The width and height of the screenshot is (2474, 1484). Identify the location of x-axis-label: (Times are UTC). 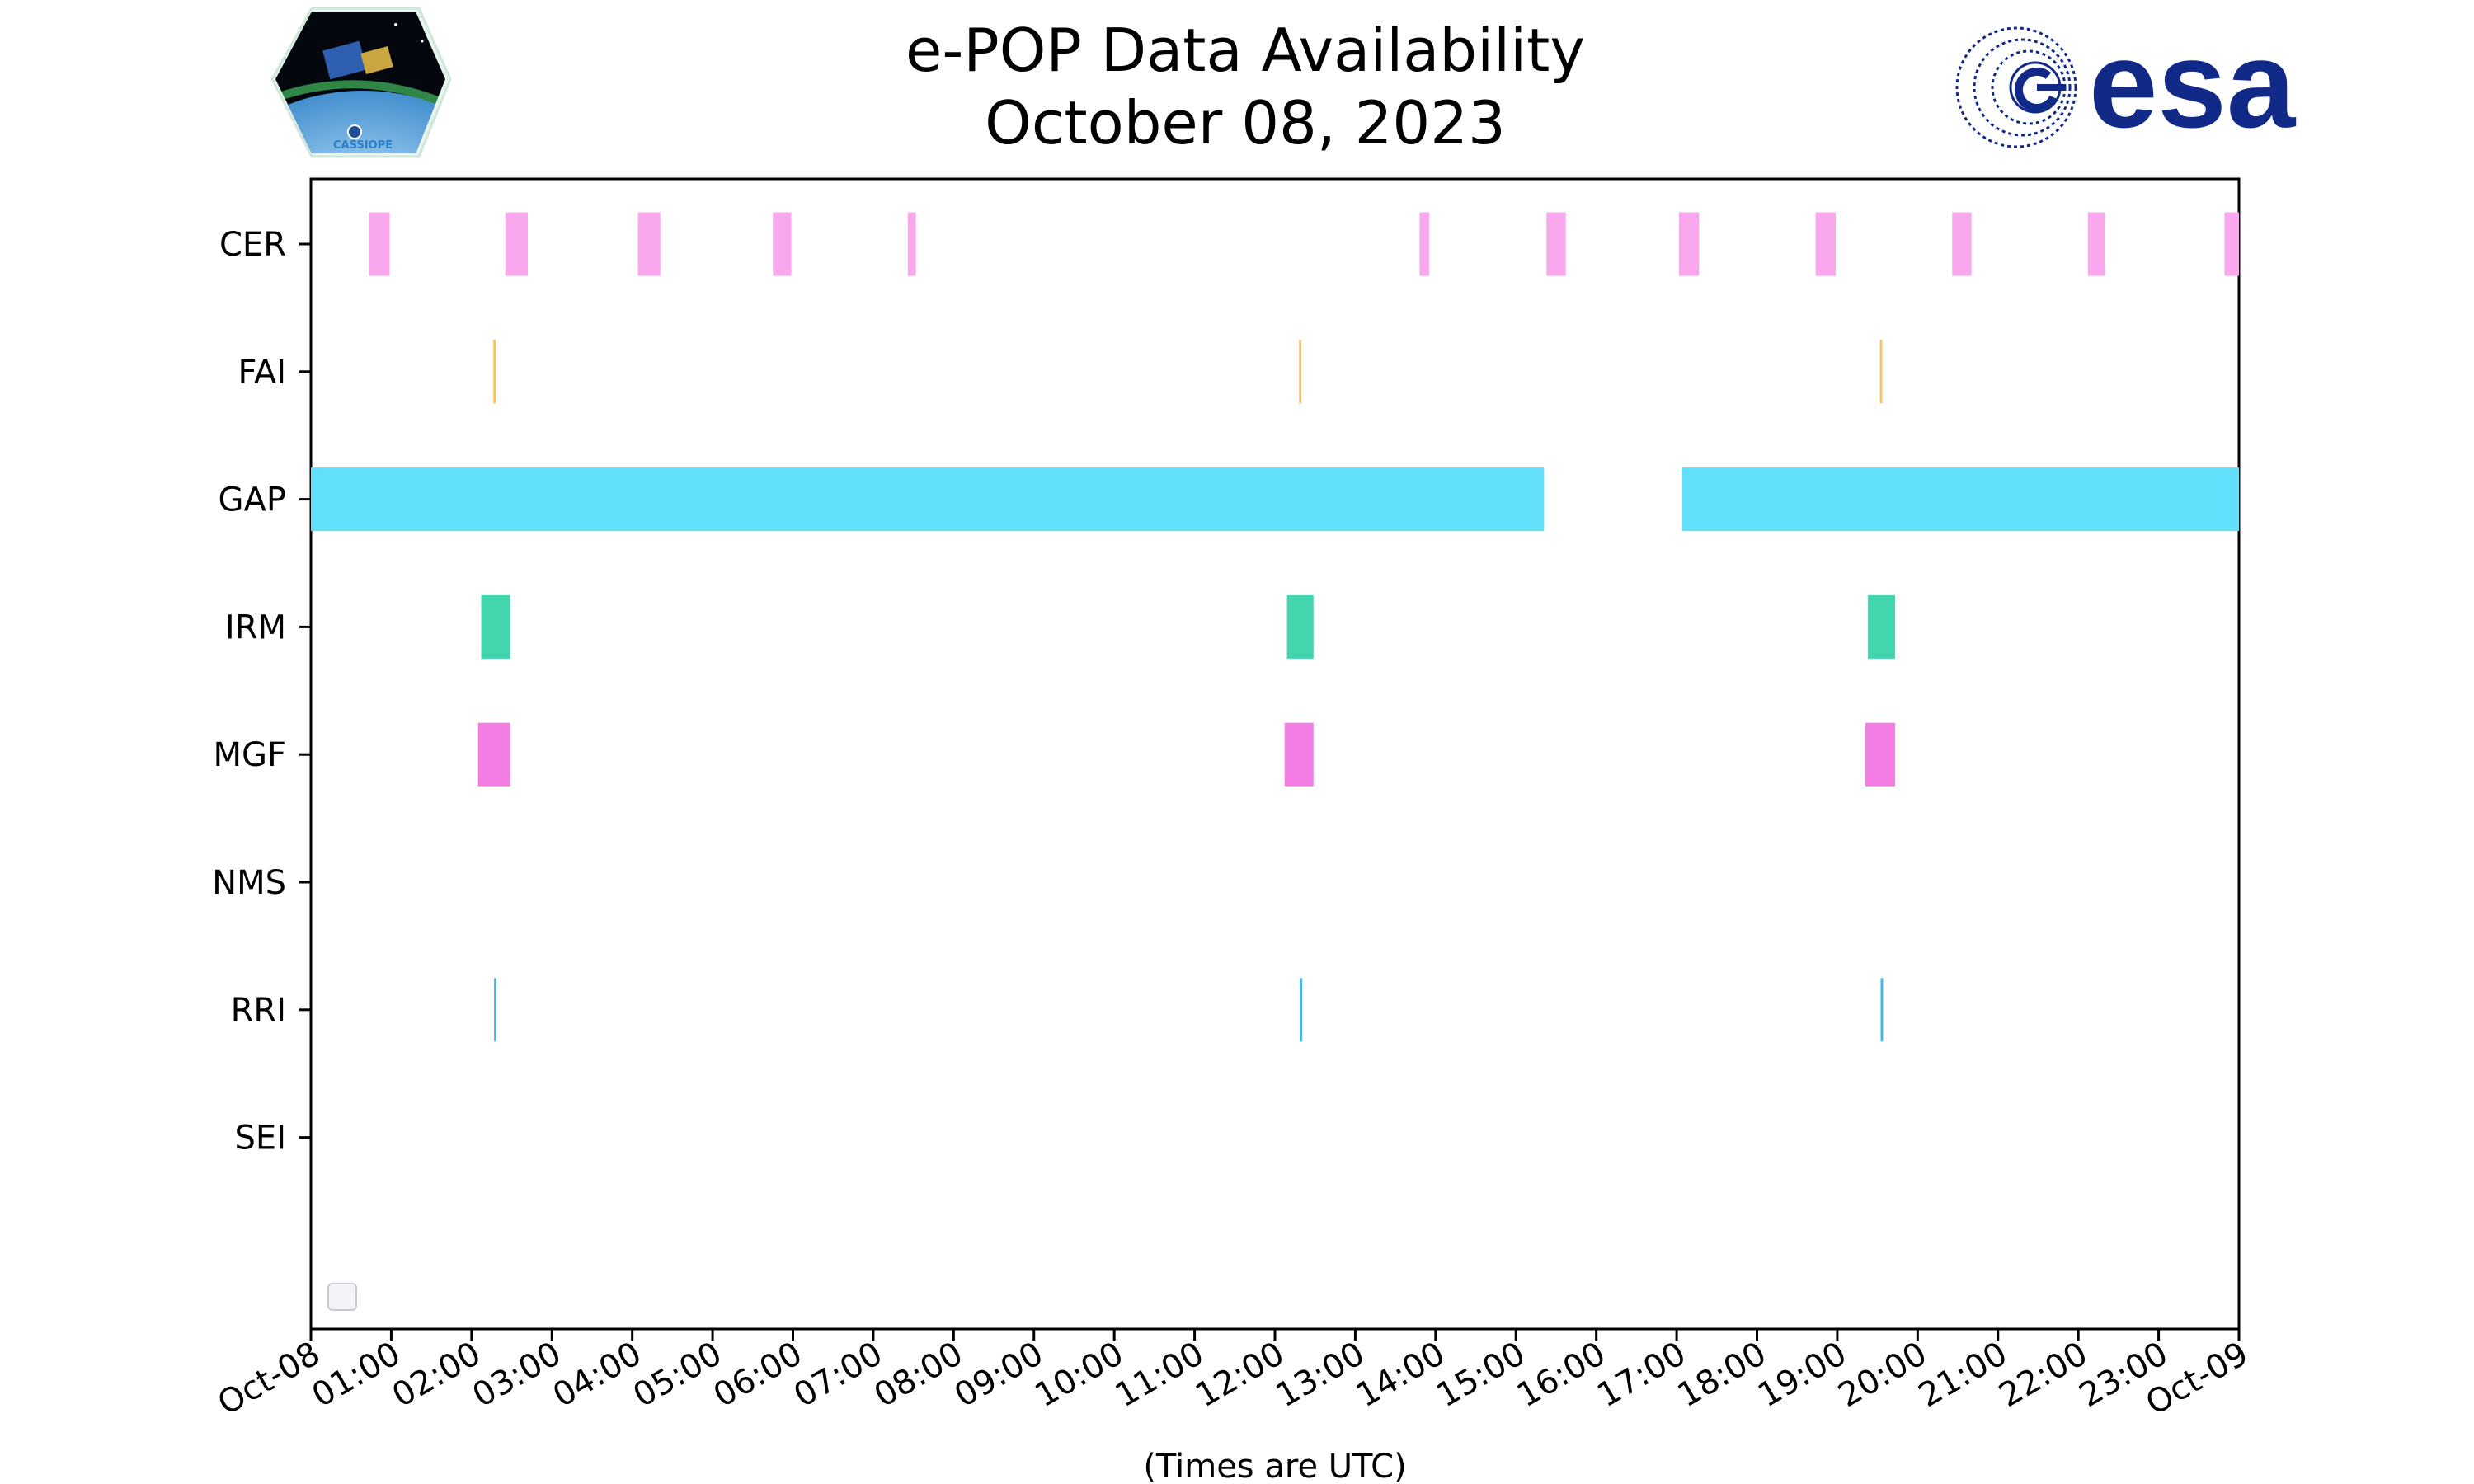
(1274, 1466).